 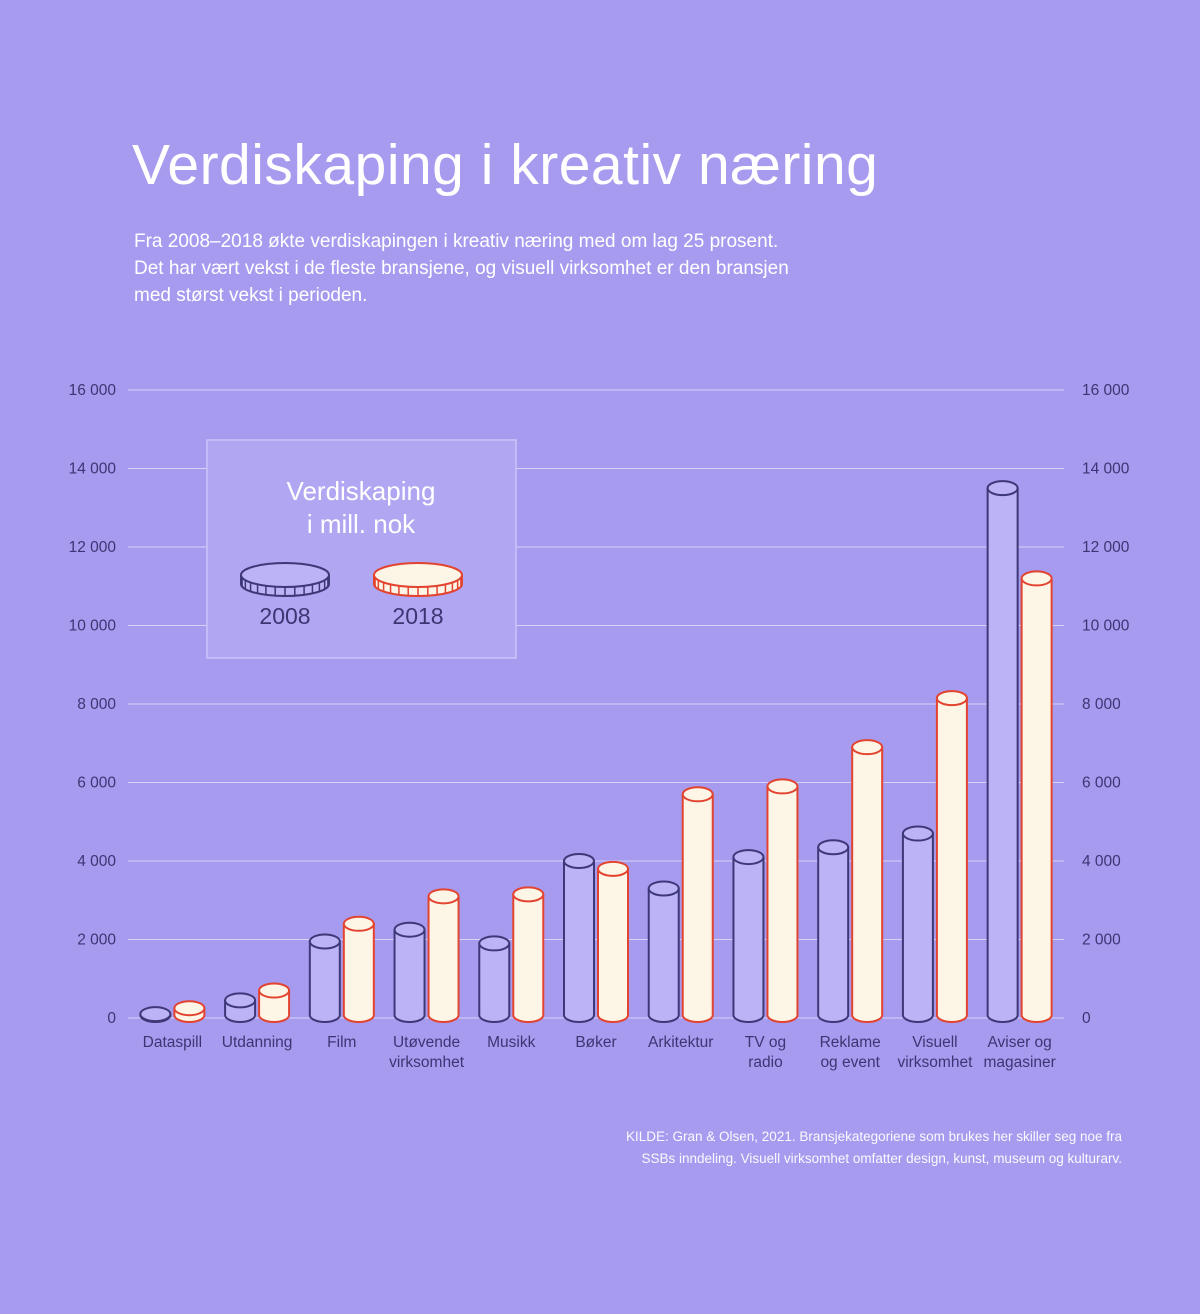 I want to click on coin-2008-icon, so click(x=285, y=579).